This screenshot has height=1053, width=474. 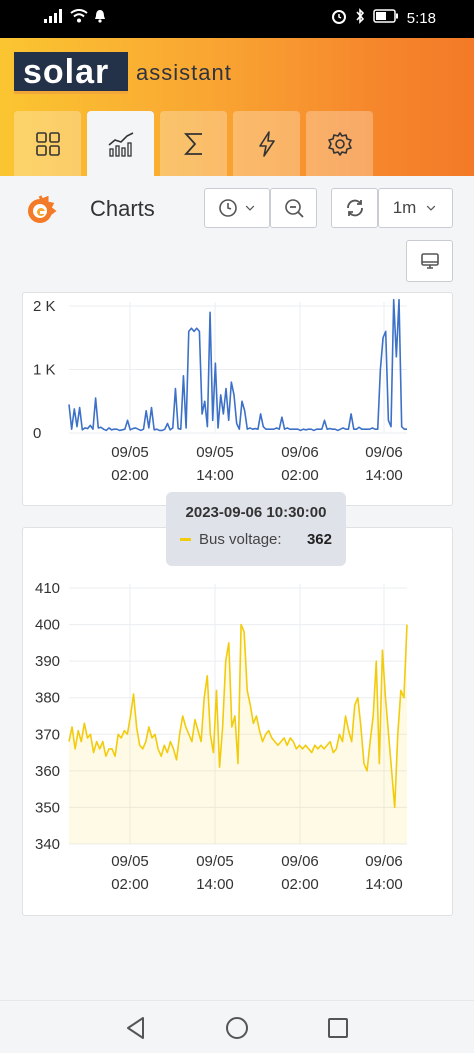 What do you see at coordinates (184, 72) in the screenshot?
I see `logo-subtitle: assistant` at bounding box center [184, 72].